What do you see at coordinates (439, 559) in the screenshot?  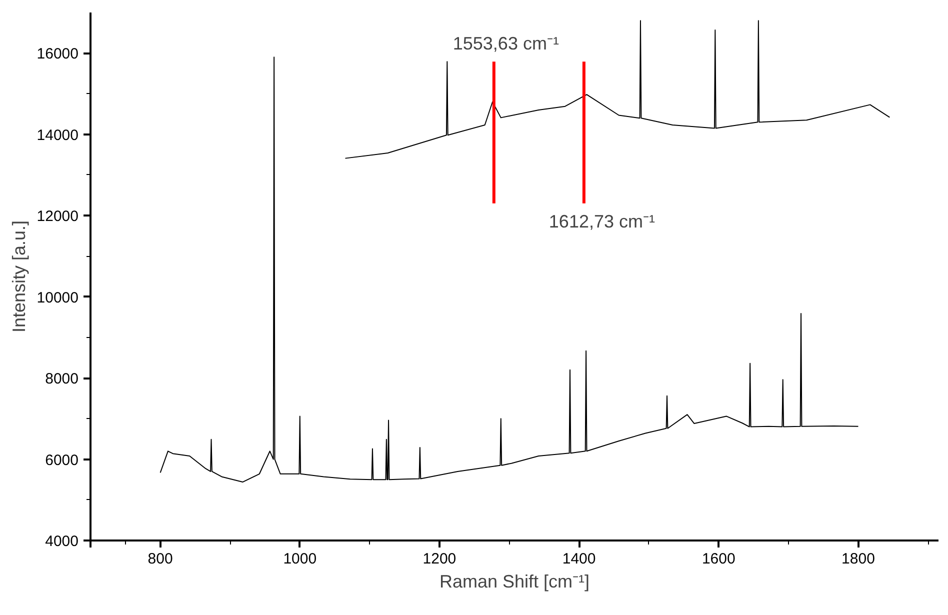 I see `x-tick-label: 1200` at bounding box center [439, 559].